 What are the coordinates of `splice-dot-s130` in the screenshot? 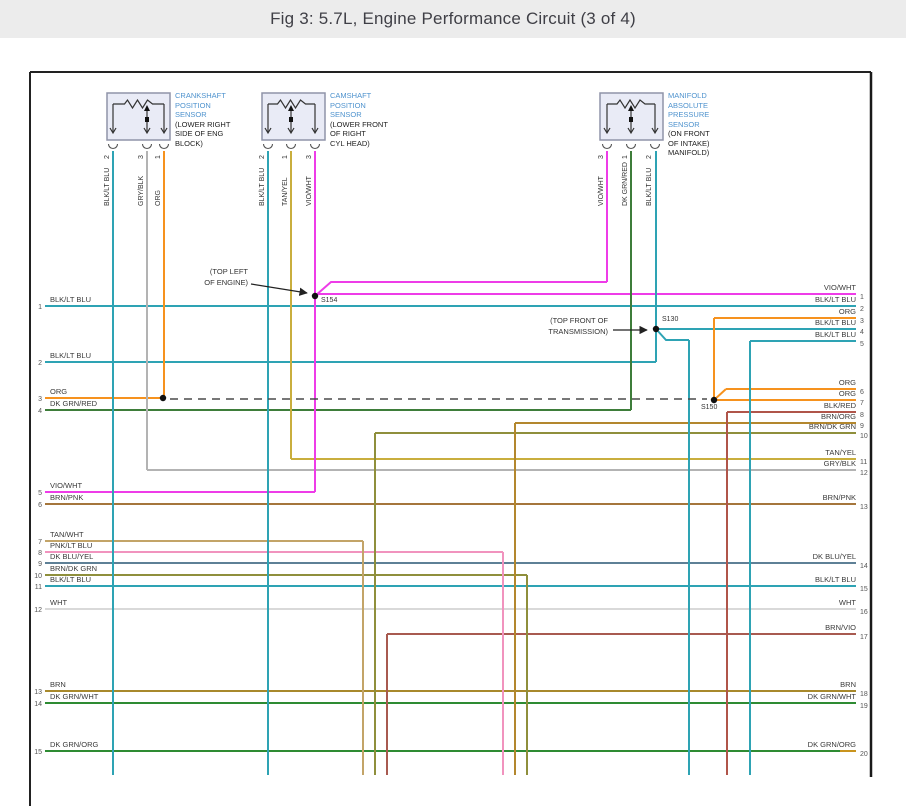 It's located at (656, 329).